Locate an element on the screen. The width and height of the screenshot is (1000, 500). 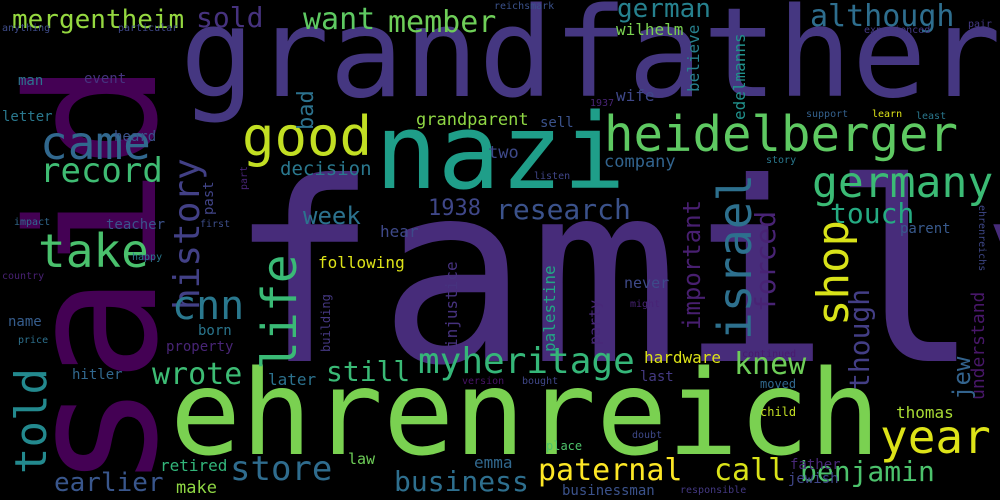
word-bought: bought is located at coordinates (540, 381).